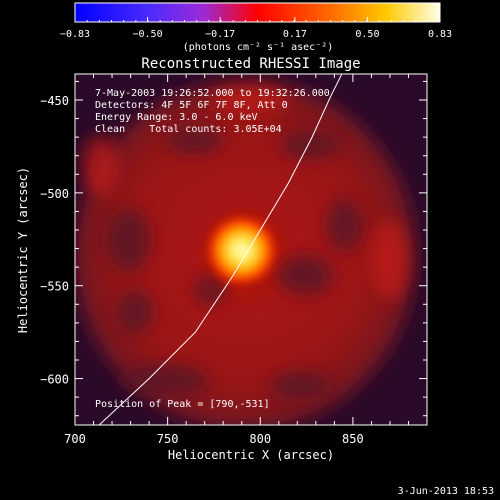  What do you see at coordinates (54, 101) in the screenshot?
I see `y-tick-label: −450` at bounding box center [54, 101].